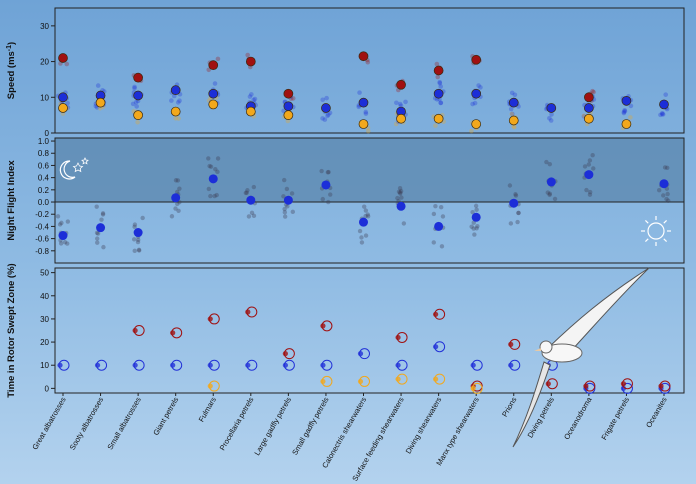 The image size is (696, 484). Describe the element at coordinates (578, 418) in the screenshot. I see `x-tick-label: Oceanodroma` at that location.